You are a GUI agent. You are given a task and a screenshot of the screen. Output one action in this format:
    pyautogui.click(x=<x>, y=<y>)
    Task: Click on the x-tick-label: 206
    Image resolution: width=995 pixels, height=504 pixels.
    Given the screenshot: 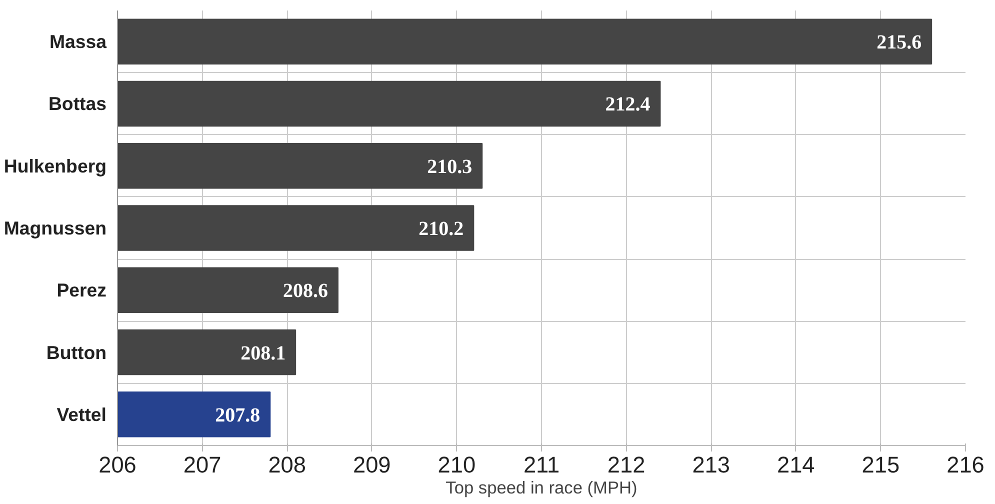 What is the action you would take?
    pyautogui.click(x=117, y=465)
    